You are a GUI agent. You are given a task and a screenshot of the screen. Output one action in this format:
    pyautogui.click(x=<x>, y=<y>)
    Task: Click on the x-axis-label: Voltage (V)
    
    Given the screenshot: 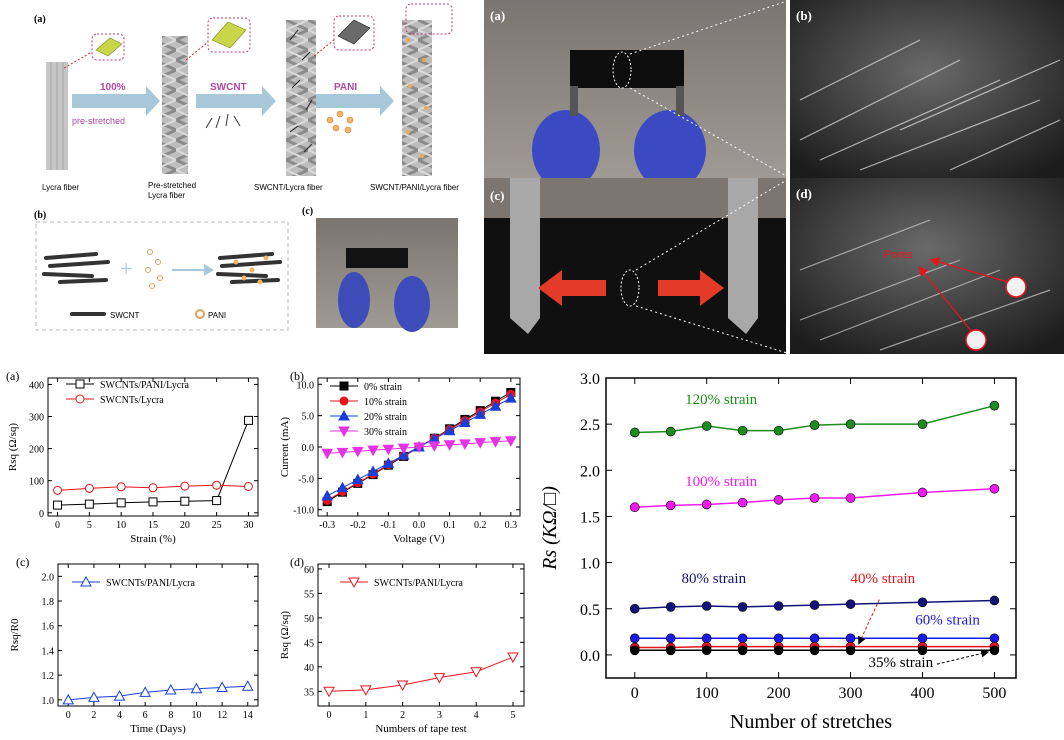 What is the action you would take?
    pyautogui.click(x=419, y=539)
    